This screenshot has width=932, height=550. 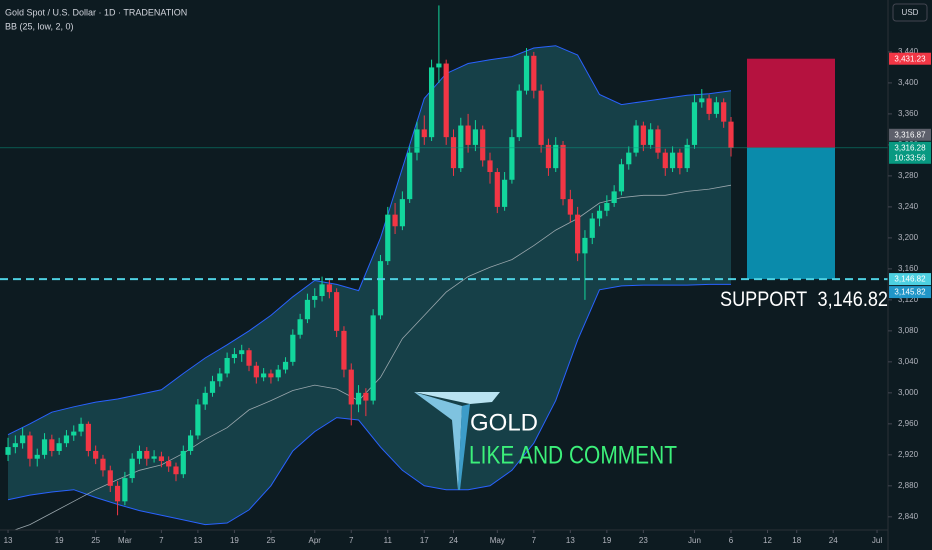 I want to click on currency-label: USD, so click(x=910, y=12).